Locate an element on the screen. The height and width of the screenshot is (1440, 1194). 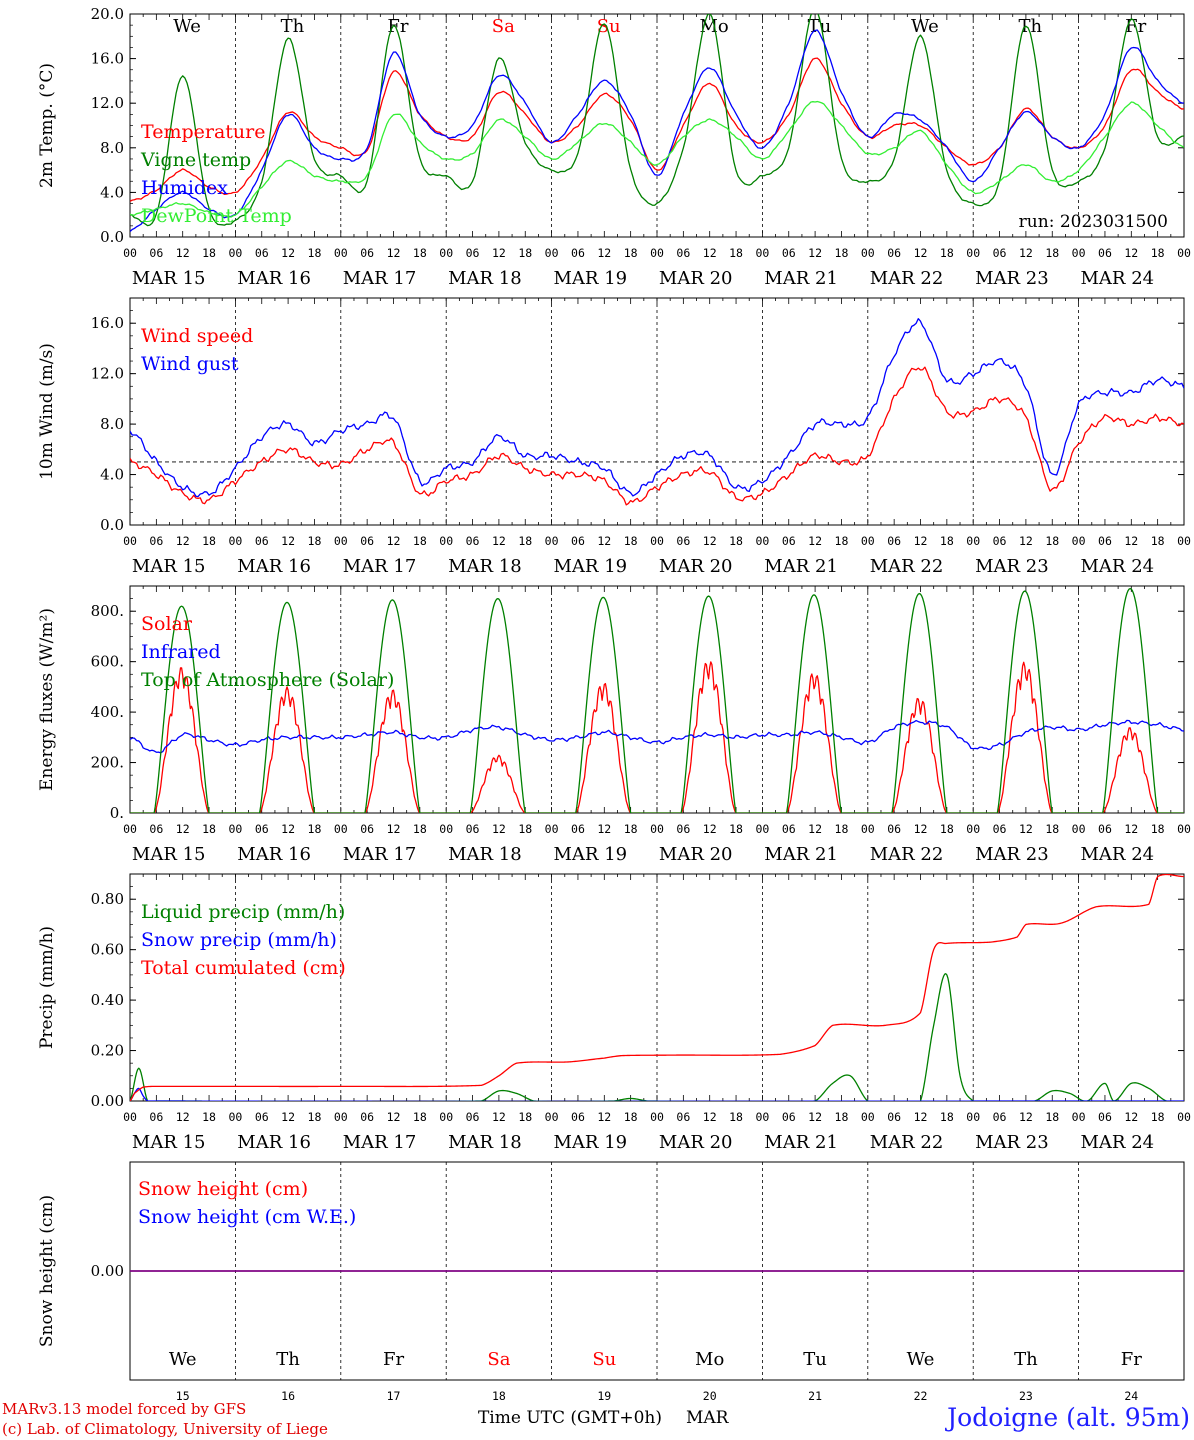
day-number-label: 22 is located at coordinates (921, 1396).